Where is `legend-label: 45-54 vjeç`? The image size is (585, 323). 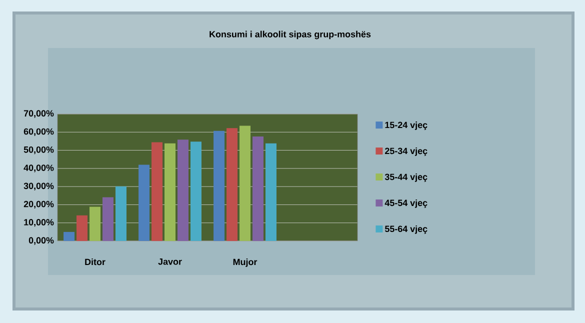 legend-label: 45-54 vjeç is located at coordinates (406, 203).